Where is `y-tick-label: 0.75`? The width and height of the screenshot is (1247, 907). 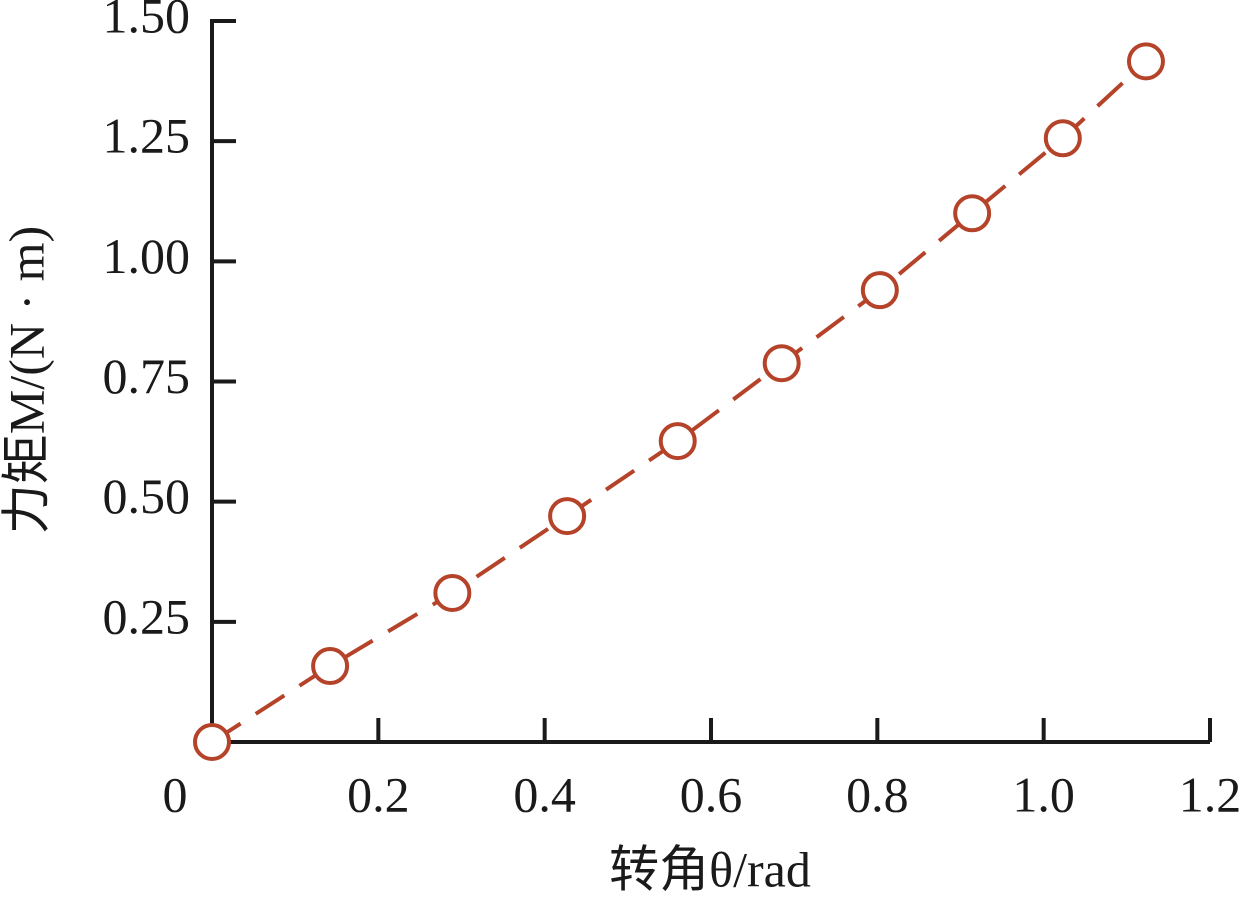 y-tick-label: 0.75 is located at coordinates (147, 376).